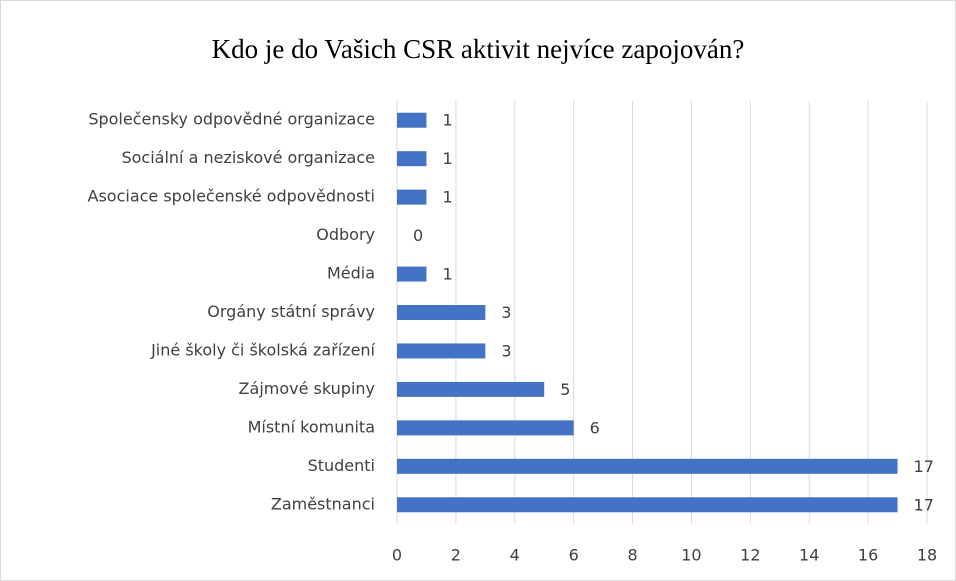 This screenshot has width=956, height=581. What do you see at coordinates (323, 503) in the screenshot?
I see `y-tick-label: Zaměstnanci` at bounding box center [323, 503].